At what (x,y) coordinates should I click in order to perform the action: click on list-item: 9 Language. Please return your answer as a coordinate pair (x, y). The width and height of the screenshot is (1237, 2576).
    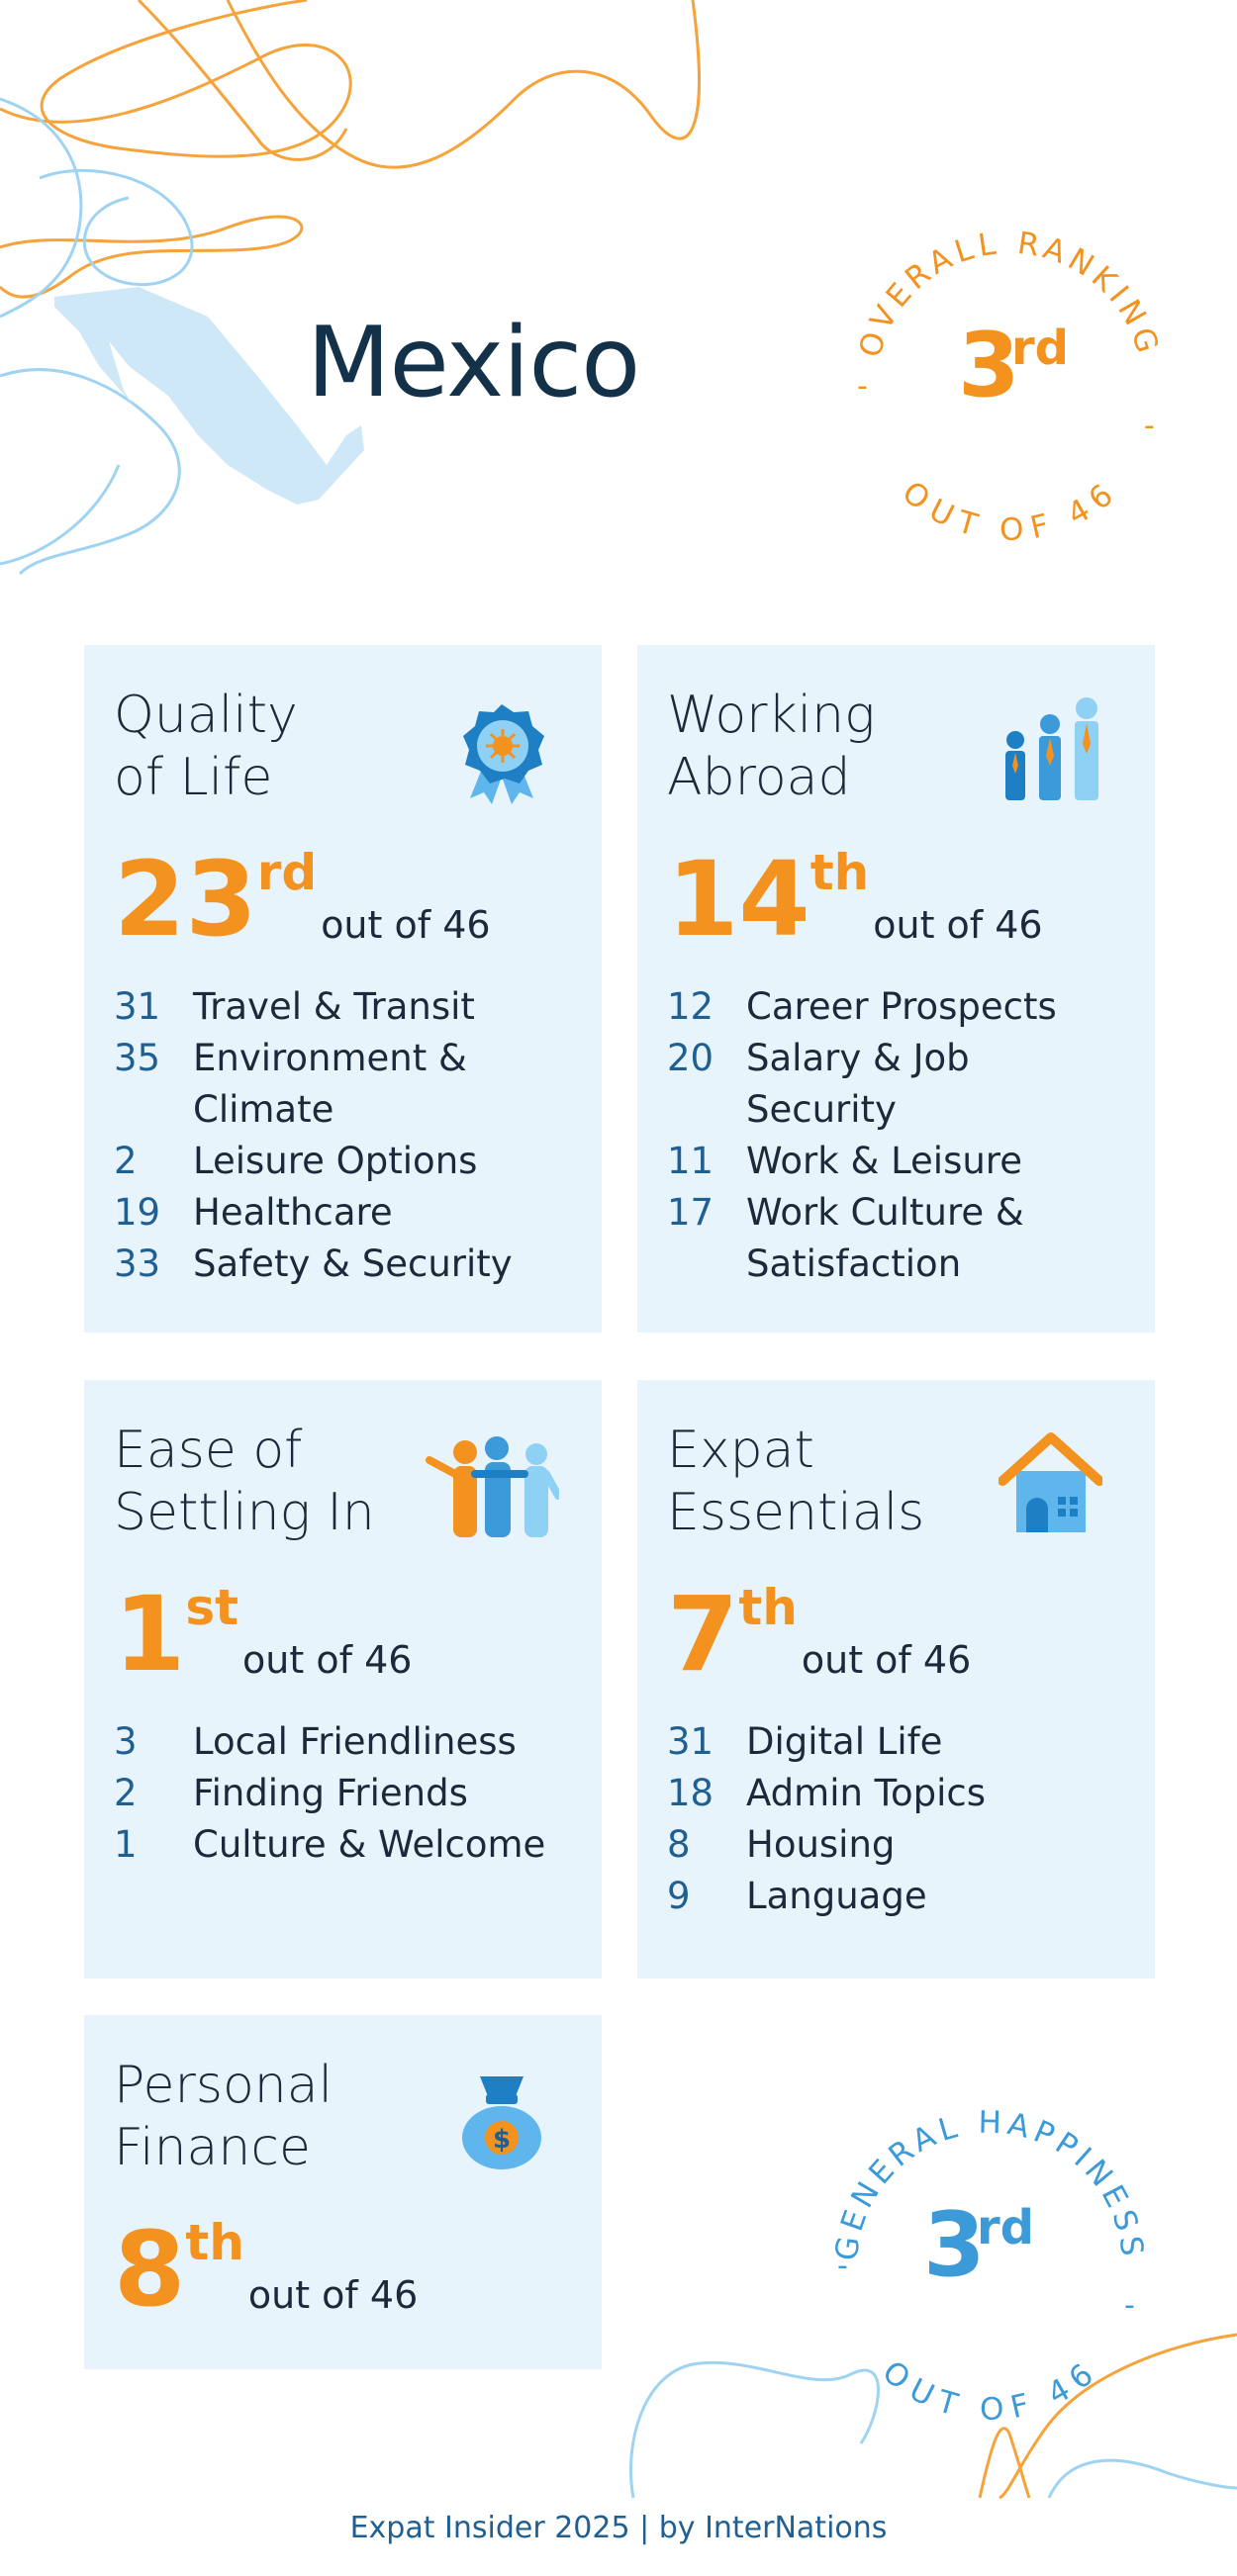
    Looking at the image, I should click on (797, 1896).